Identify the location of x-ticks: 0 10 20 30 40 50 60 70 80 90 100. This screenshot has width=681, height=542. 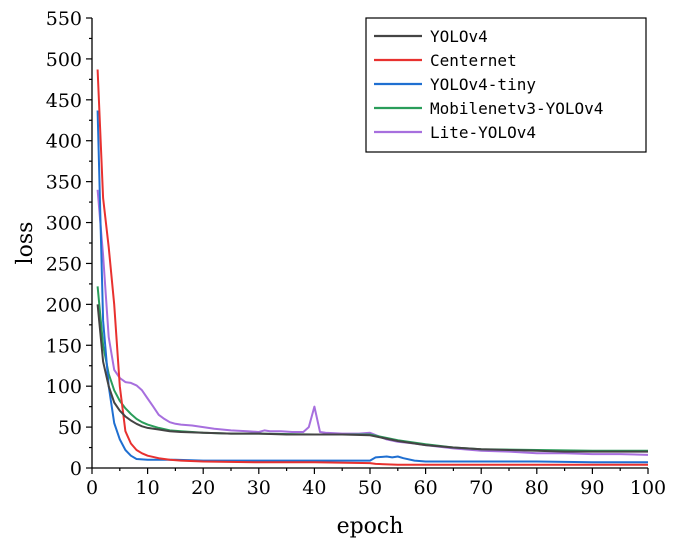
(376, 483).